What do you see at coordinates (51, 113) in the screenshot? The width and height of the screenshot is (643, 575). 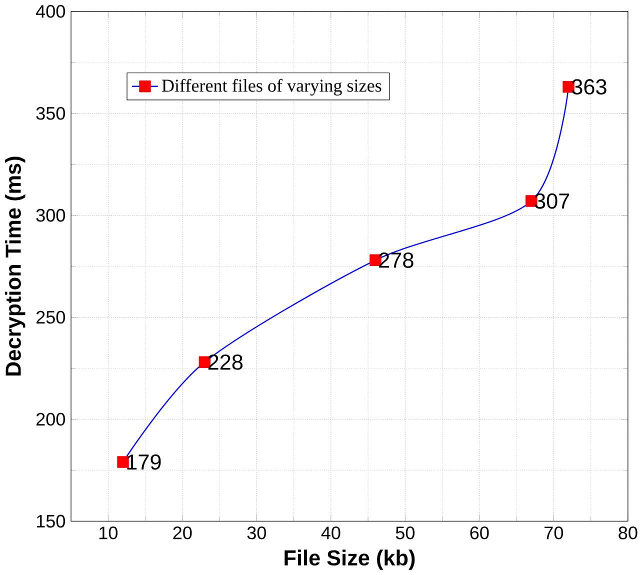 I see `y-tick-label: 350` at bounding box center [51, 113].